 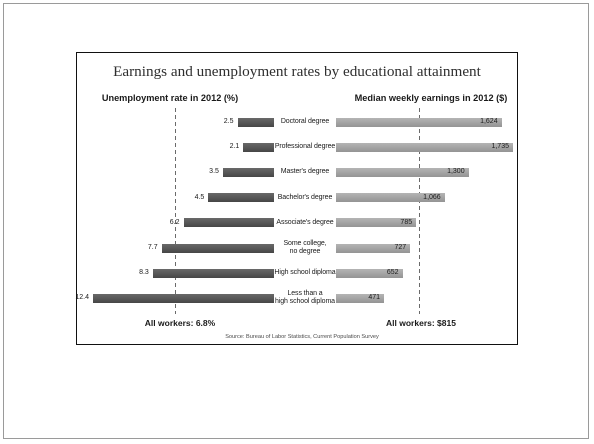 I want to click on category-label: Doctoral degree, so click(x=305, y=121).